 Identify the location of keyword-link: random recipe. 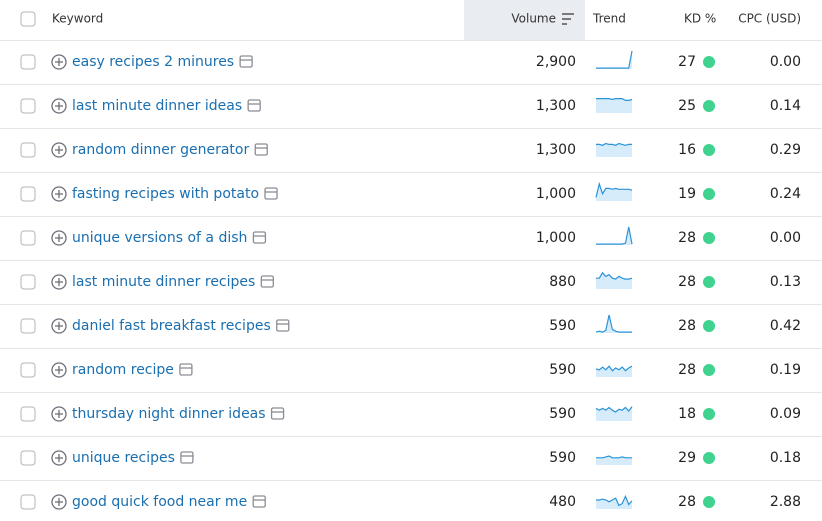
(123, 370).